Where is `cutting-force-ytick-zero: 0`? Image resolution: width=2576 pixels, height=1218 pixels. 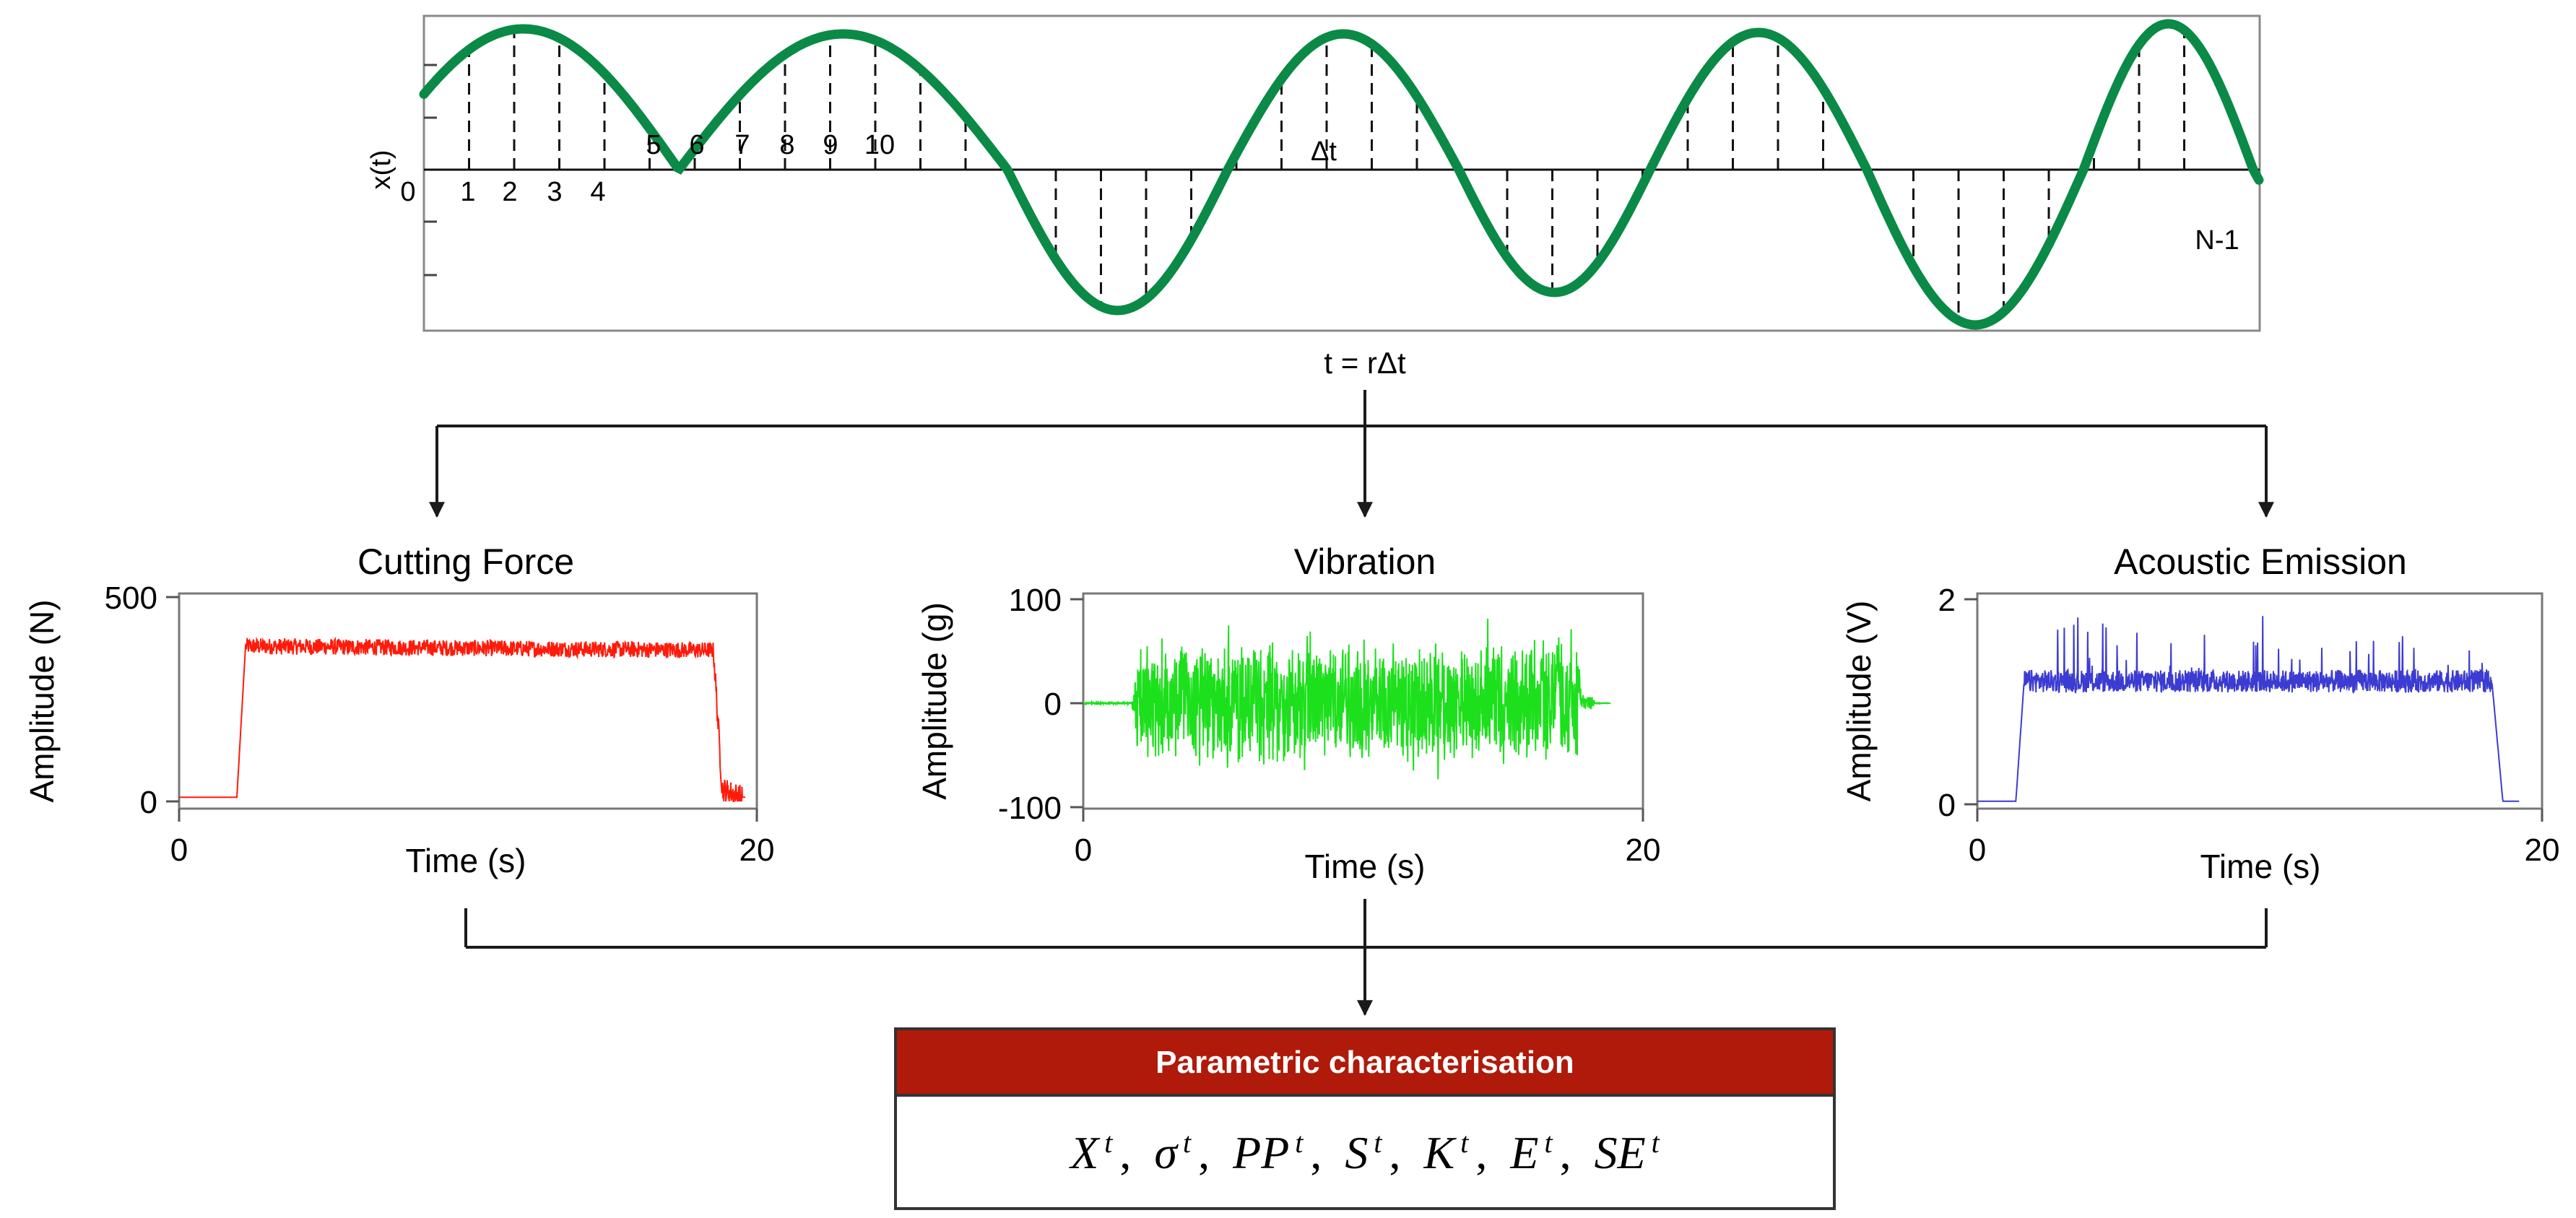
cutting-force-ytick-zero: 0 is located at coordinates (148, 802).